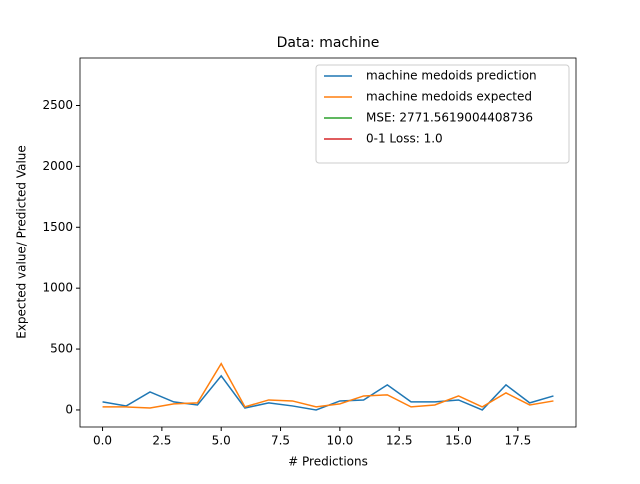 The height and width of the screenshot is (484, 640). Describe the element at coordinates (451, 76) in the screenshot. I see `legend-label: machine medoids prediction` at that location.